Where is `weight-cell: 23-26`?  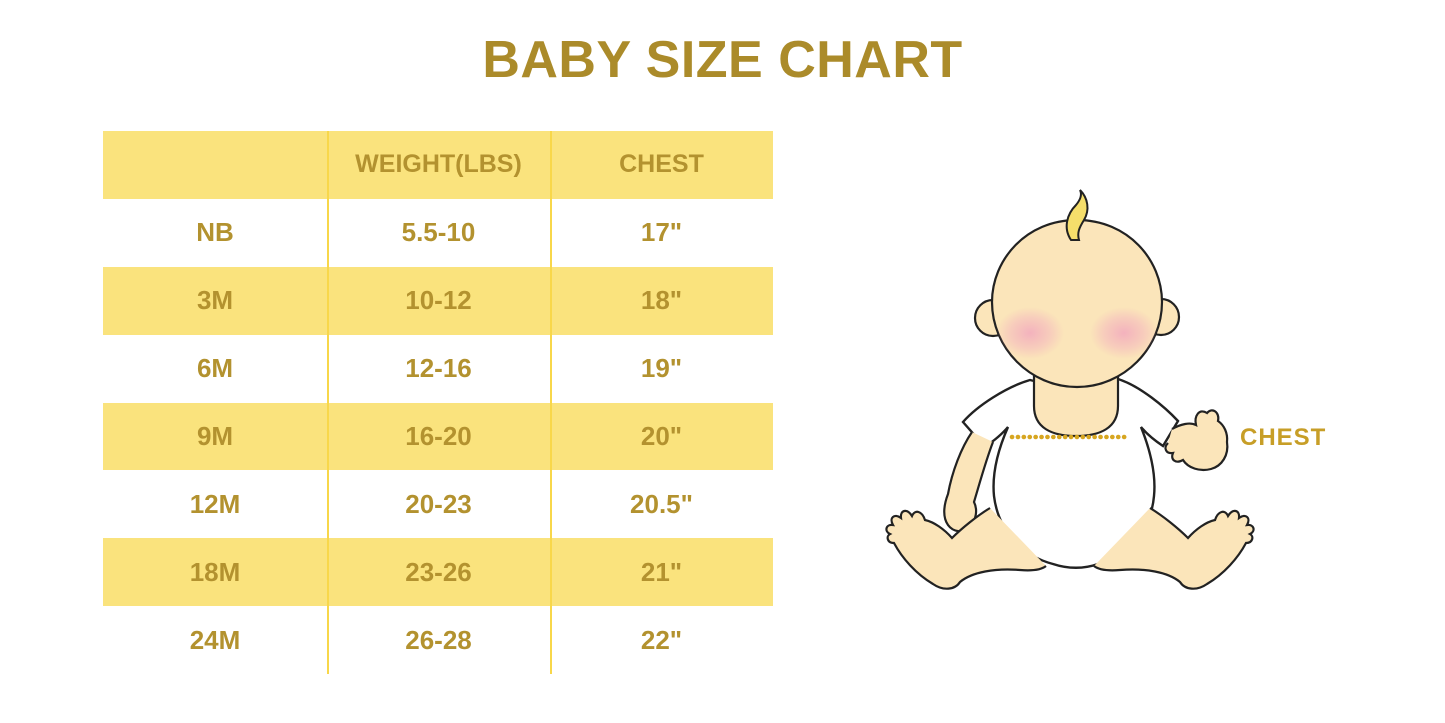
weight-cell: 23-26 is located at coordinates (438, 571).